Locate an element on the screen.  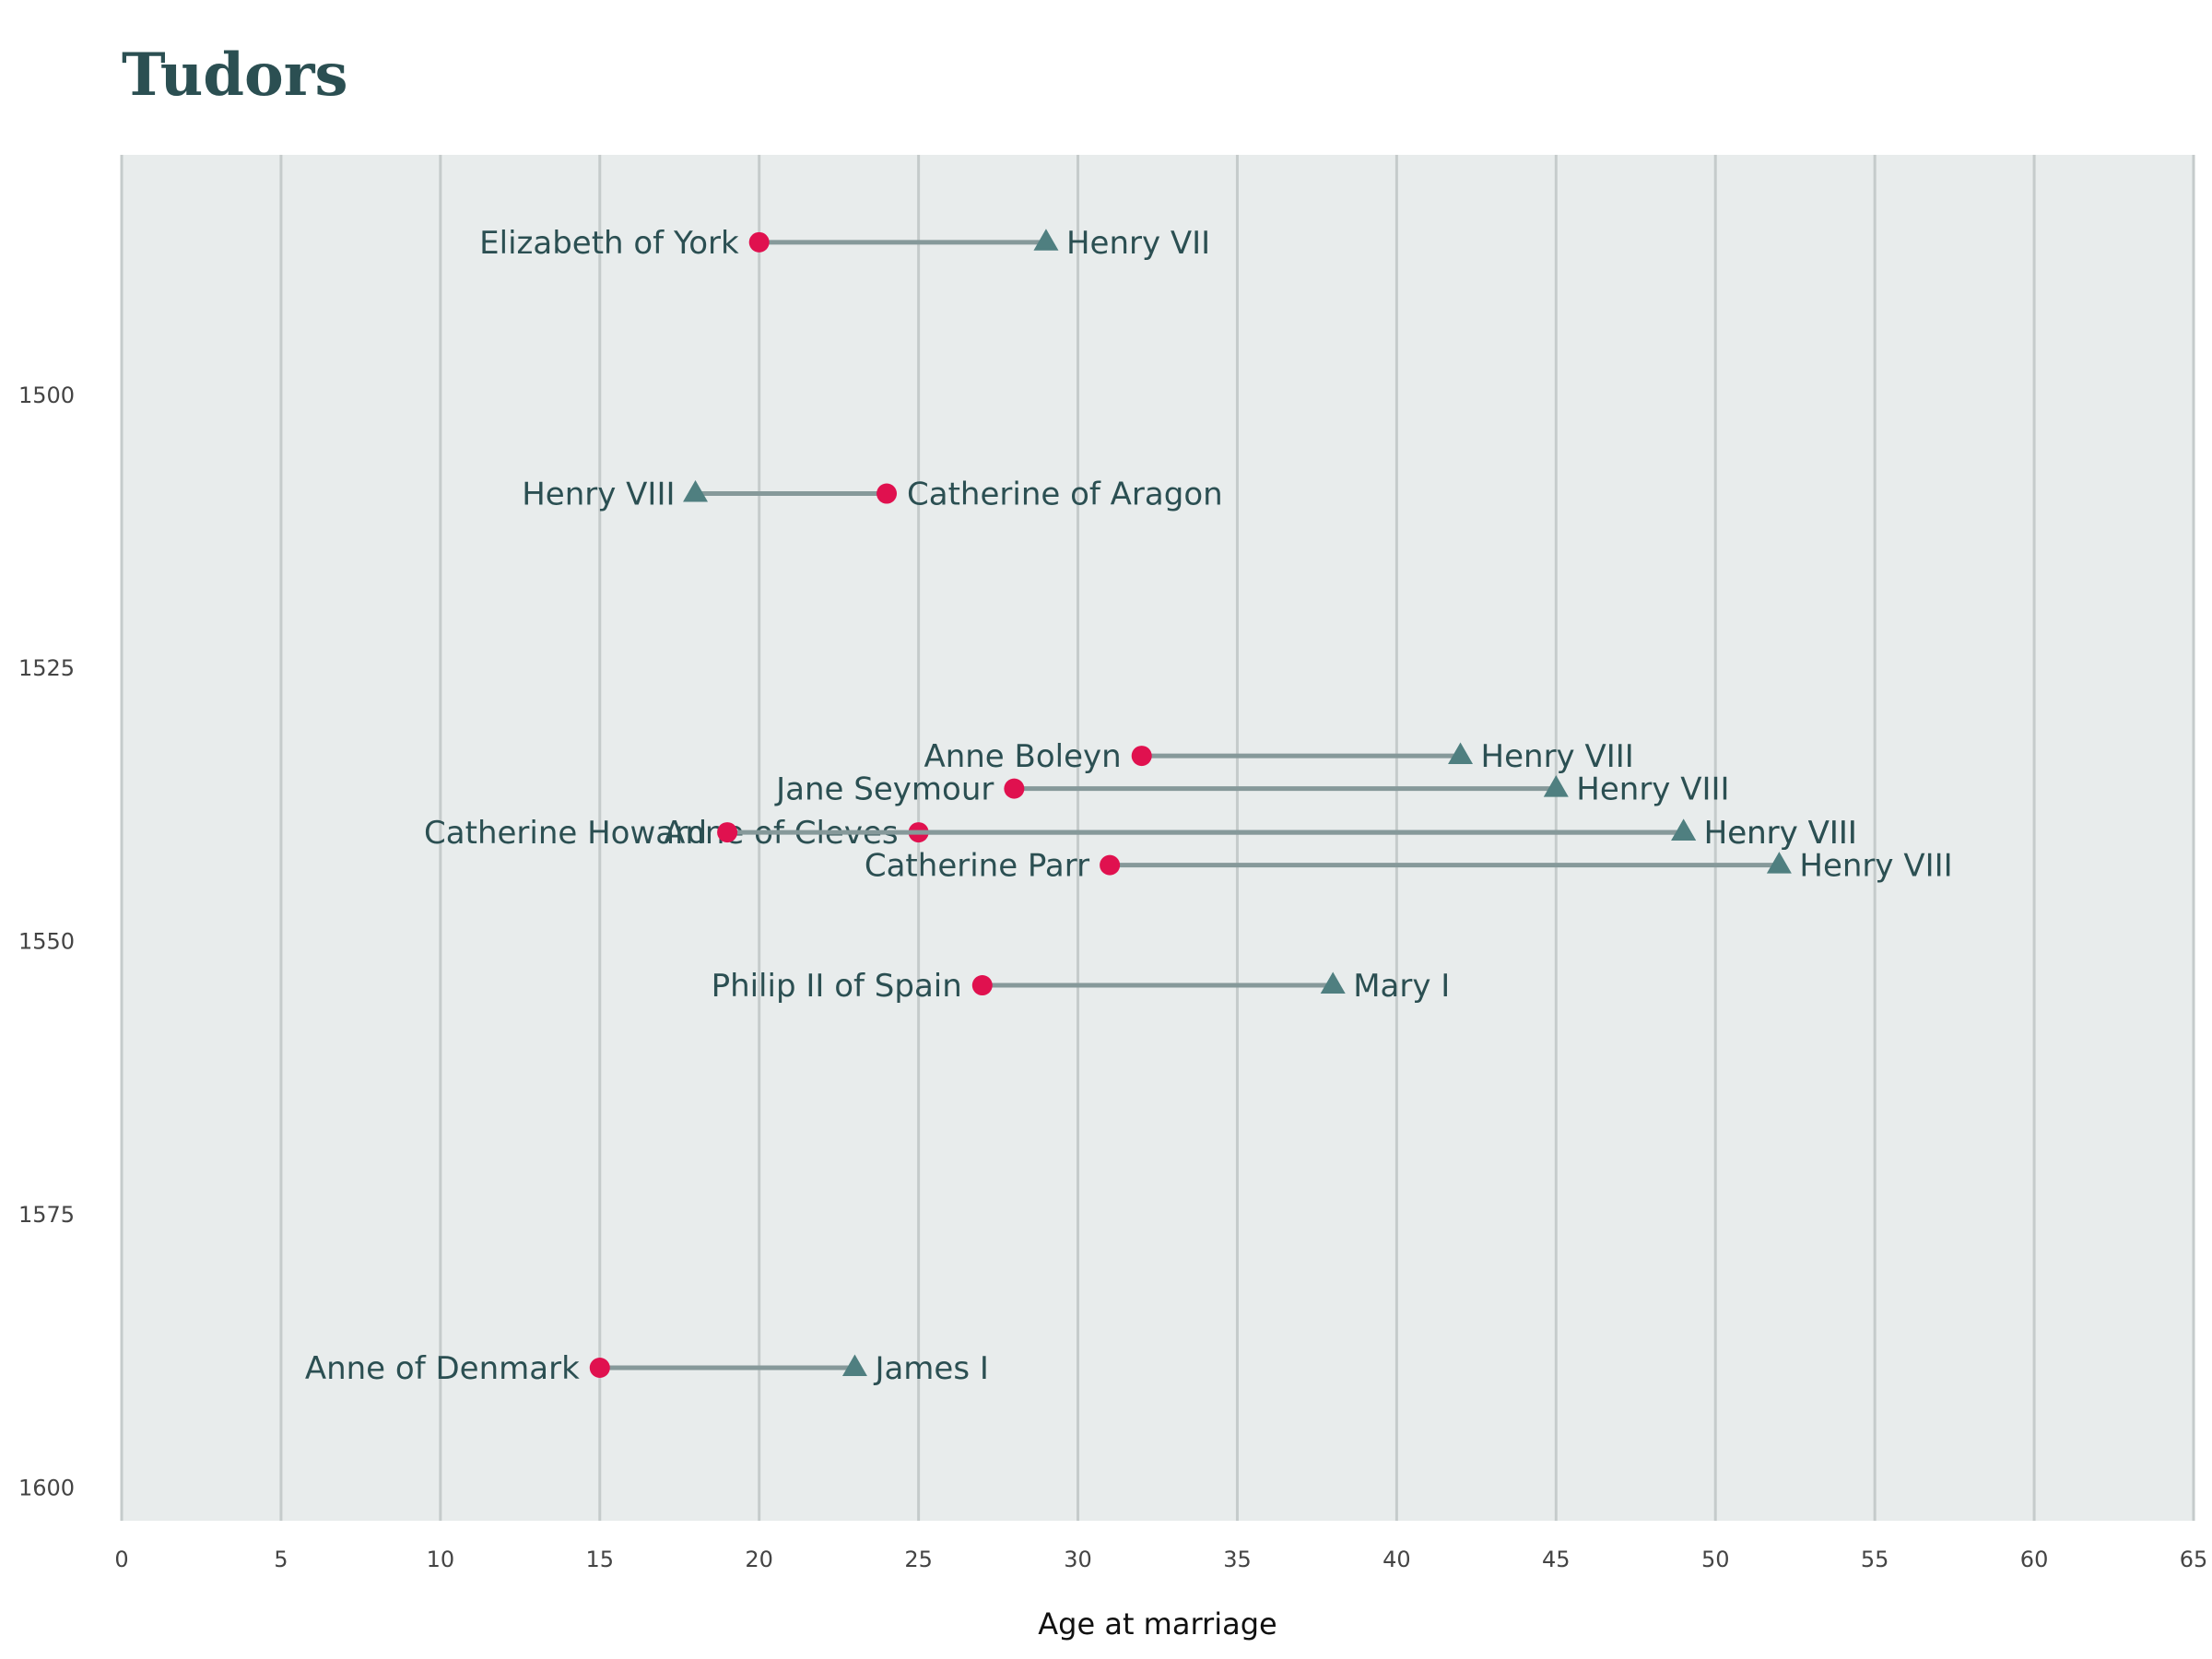
x-tick-label: 20 is located at coordinates (759, 1559).